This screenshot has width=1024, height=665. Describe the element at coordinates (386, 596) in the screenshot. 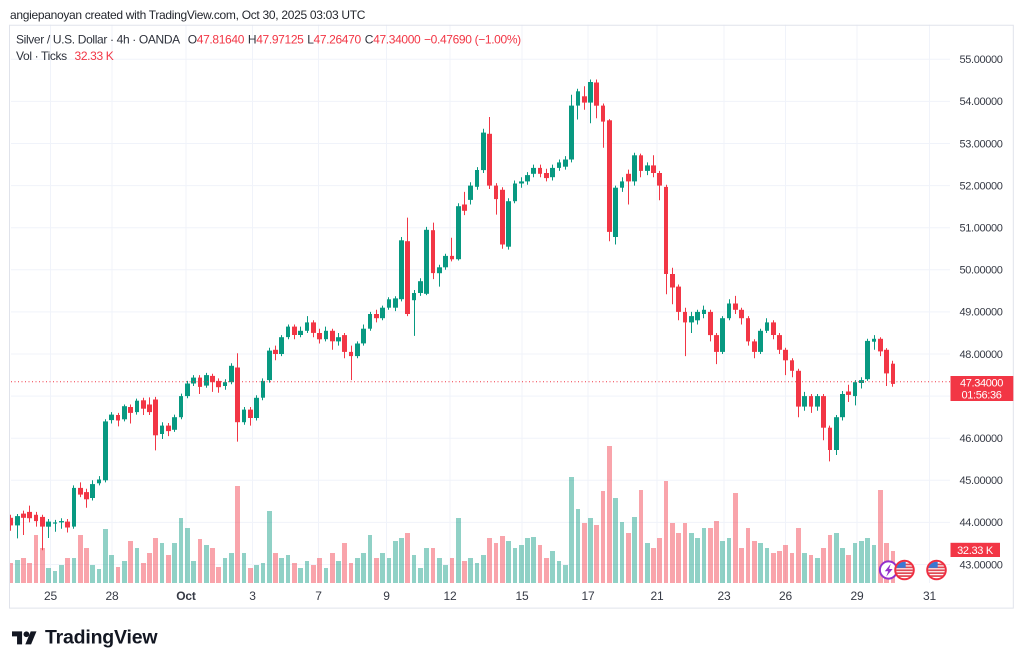

I see `svg-text: 9` at that location.